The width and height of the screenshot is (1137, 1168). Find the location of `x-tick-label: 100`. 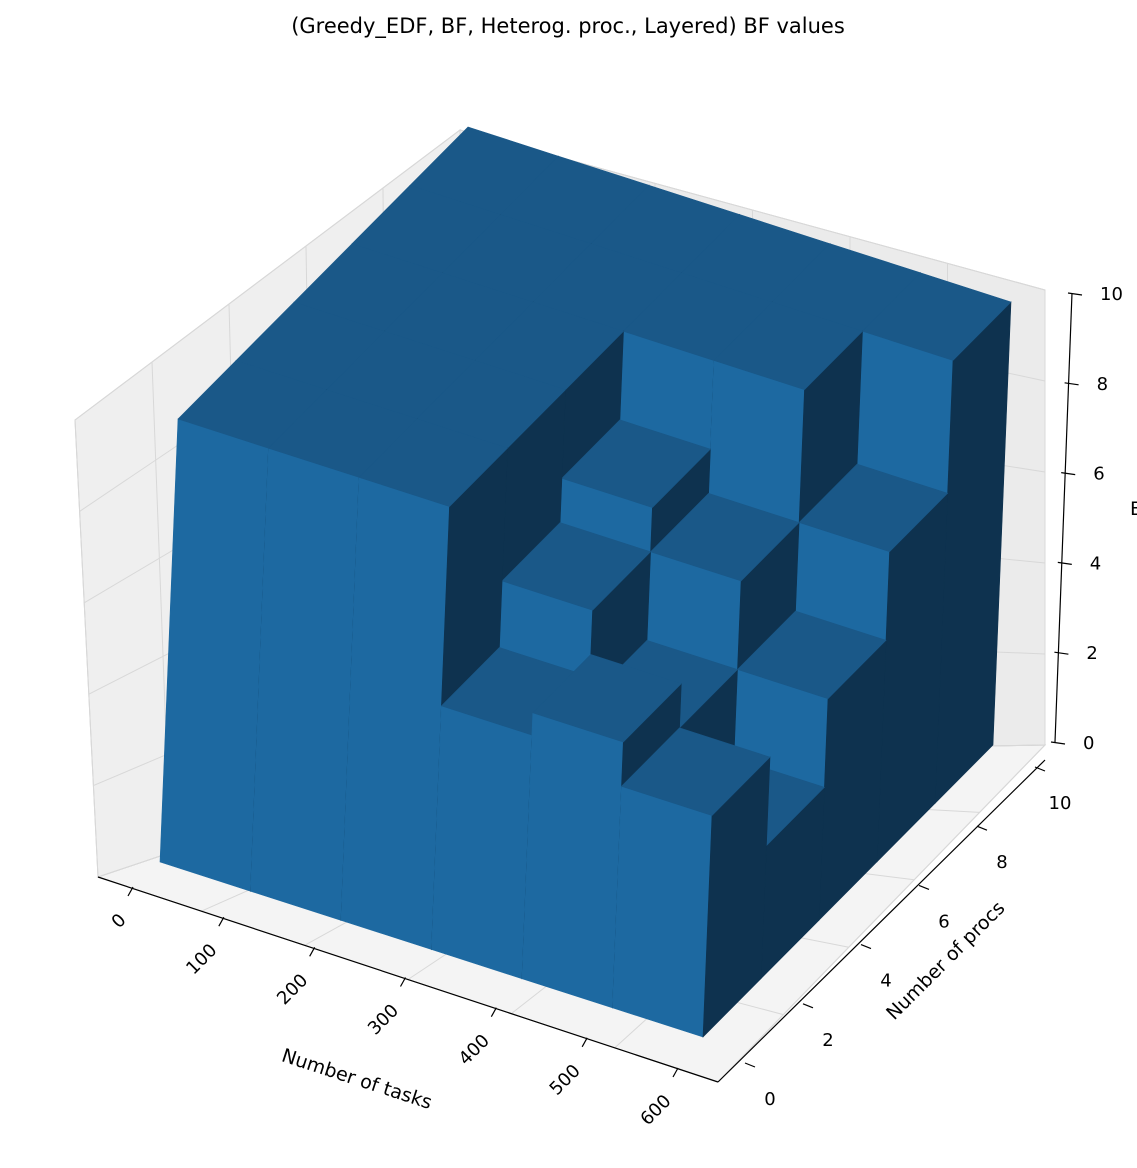

x-tick-label: 100 is located at coordinates (201, 959).